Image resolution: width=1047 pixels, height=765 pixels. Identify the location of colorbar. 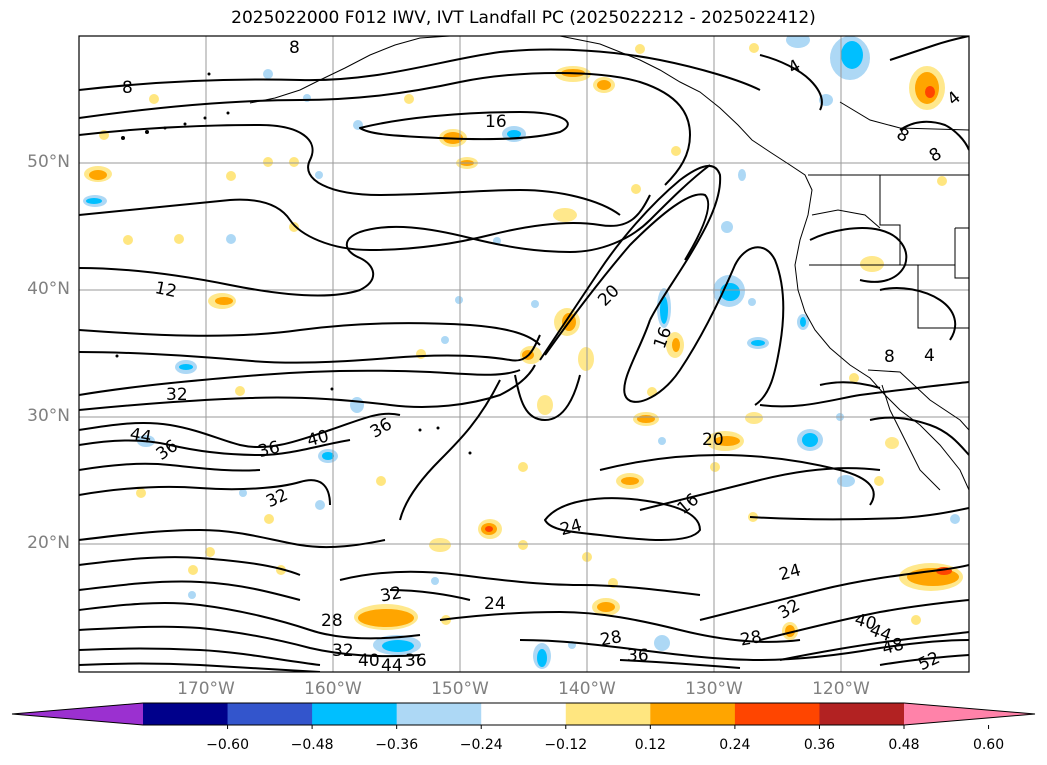
(523, 715).